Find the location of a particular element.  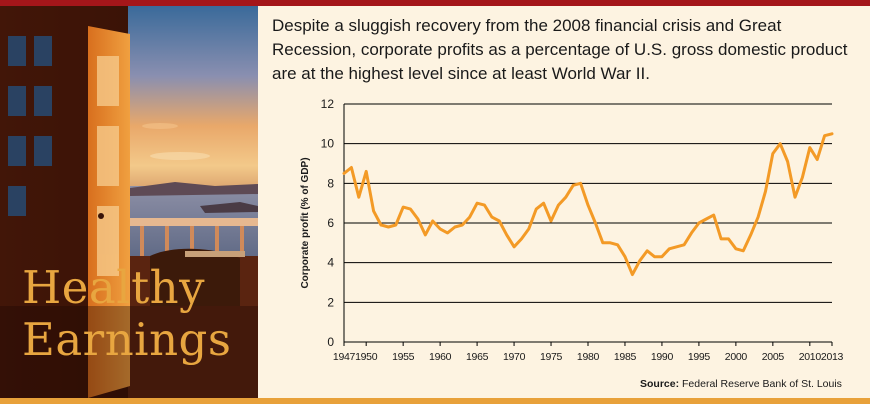

x-tick-label: 2010 is located at coordinates (810, 357).